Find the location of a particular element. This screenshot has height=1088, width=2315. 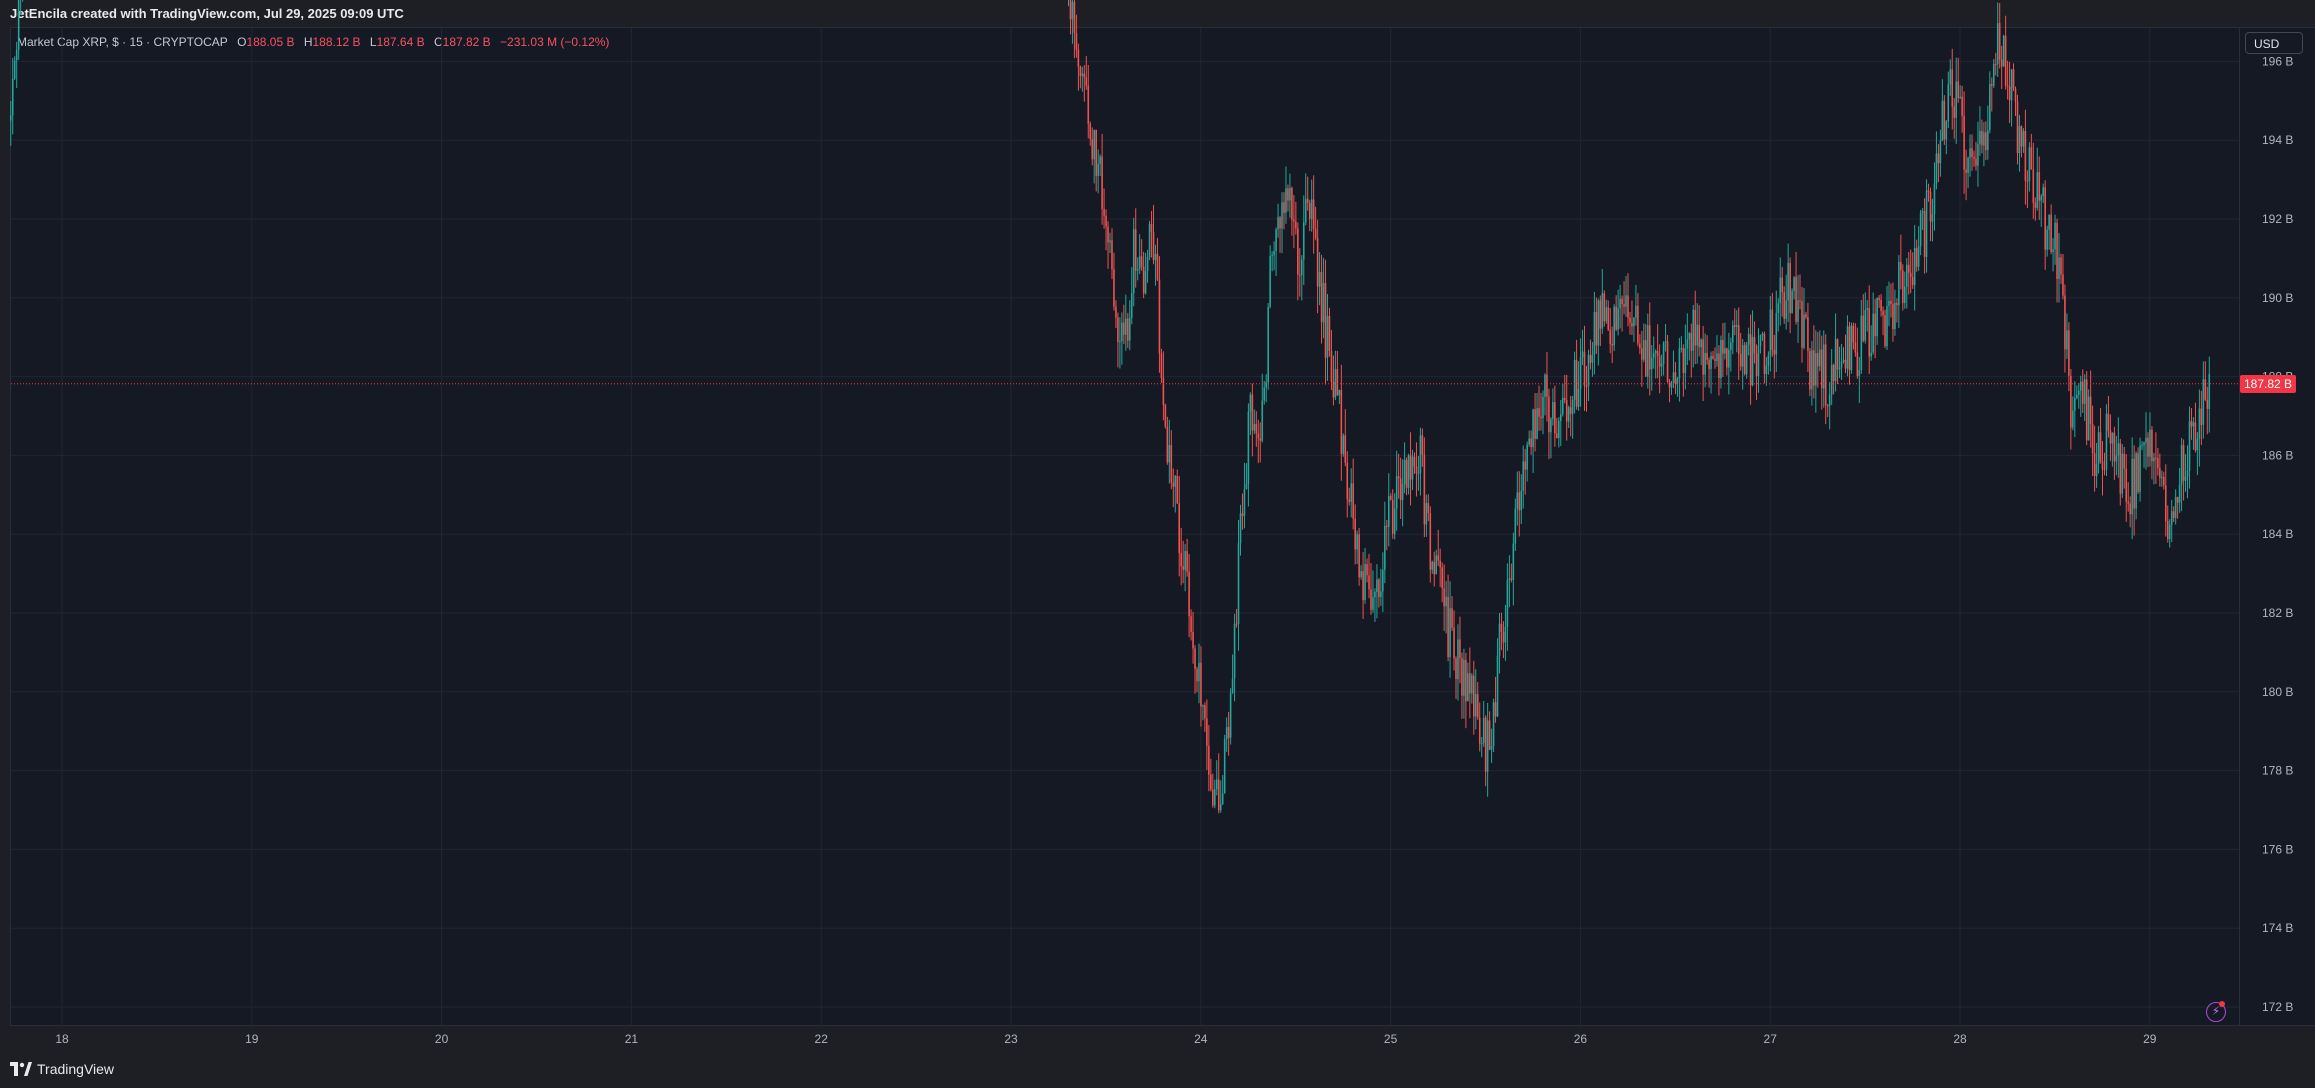

tradingview-logo: TradingView is located at coordinates (62, 1069).